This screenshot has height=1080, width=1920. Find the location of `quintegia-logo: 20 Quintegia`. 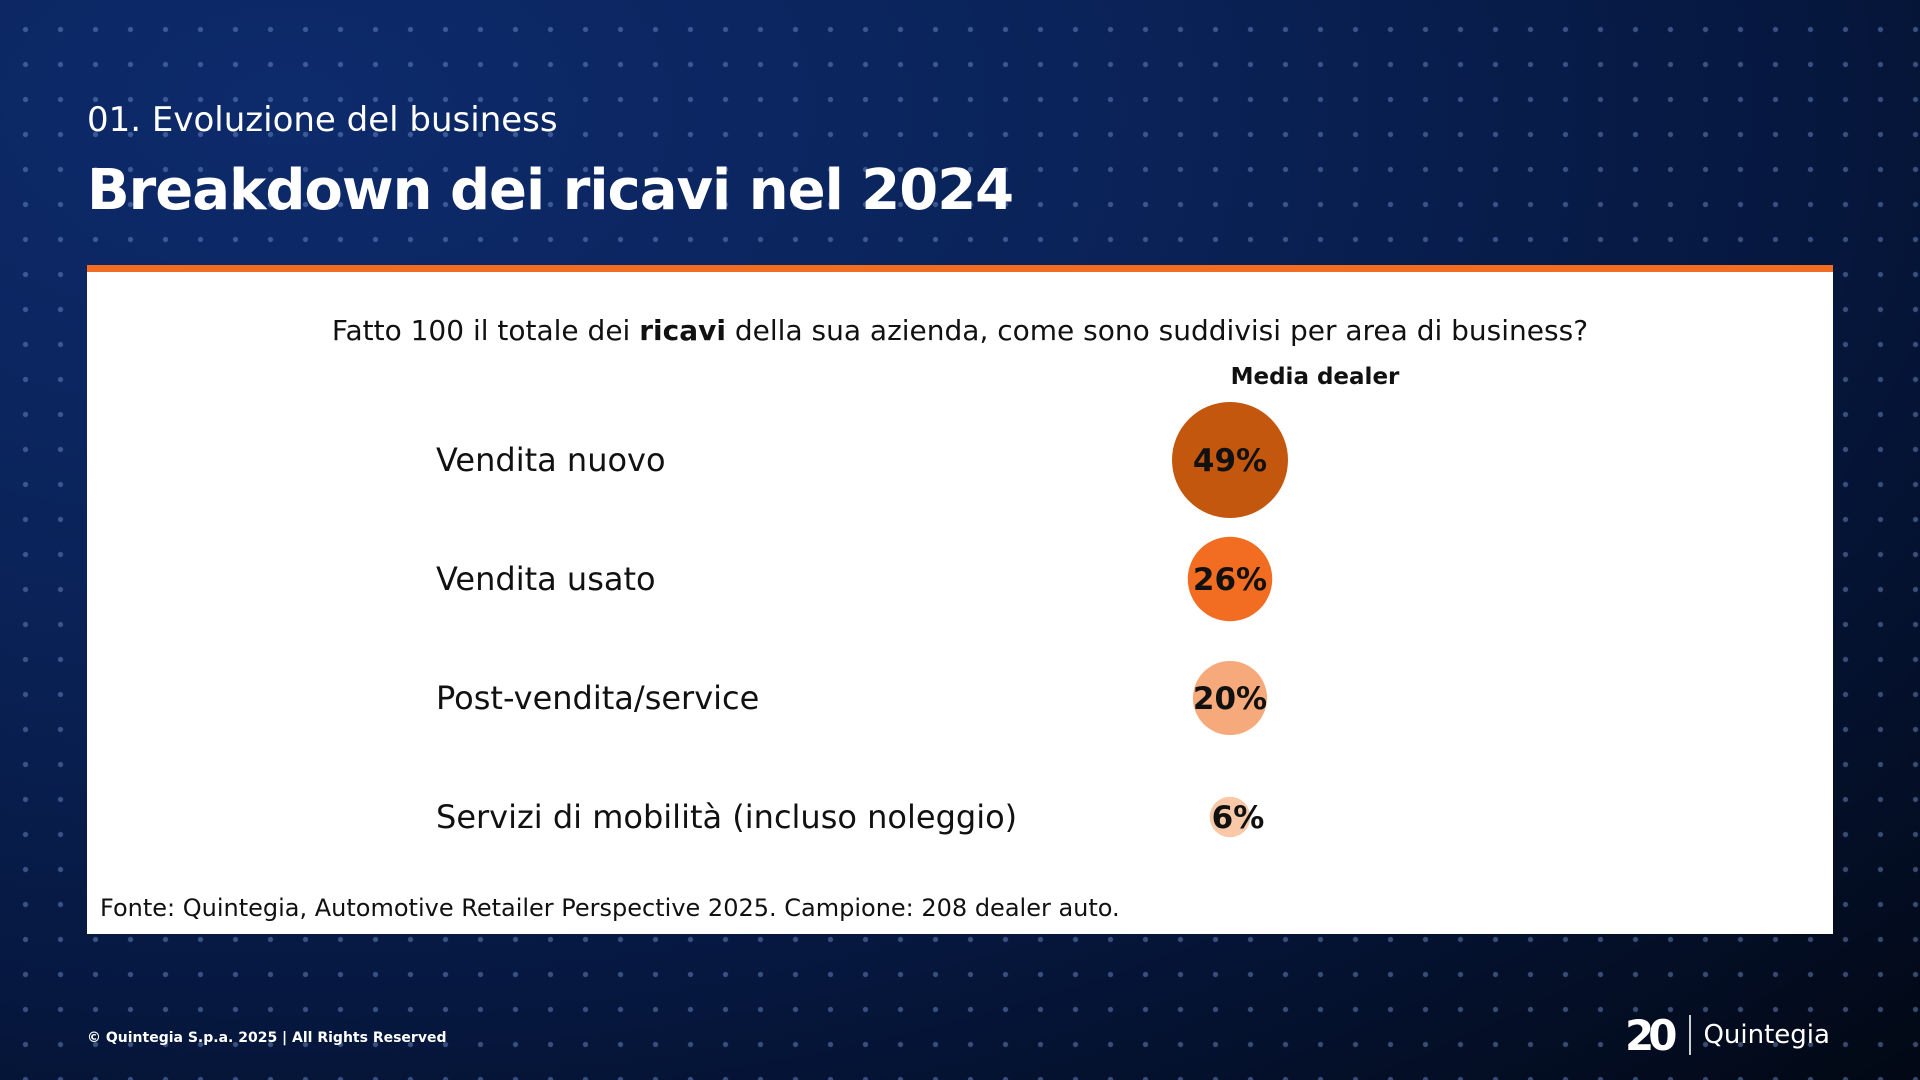

quintegia-logo: 20 Quintegia is located at coordinates (1730, 1035).